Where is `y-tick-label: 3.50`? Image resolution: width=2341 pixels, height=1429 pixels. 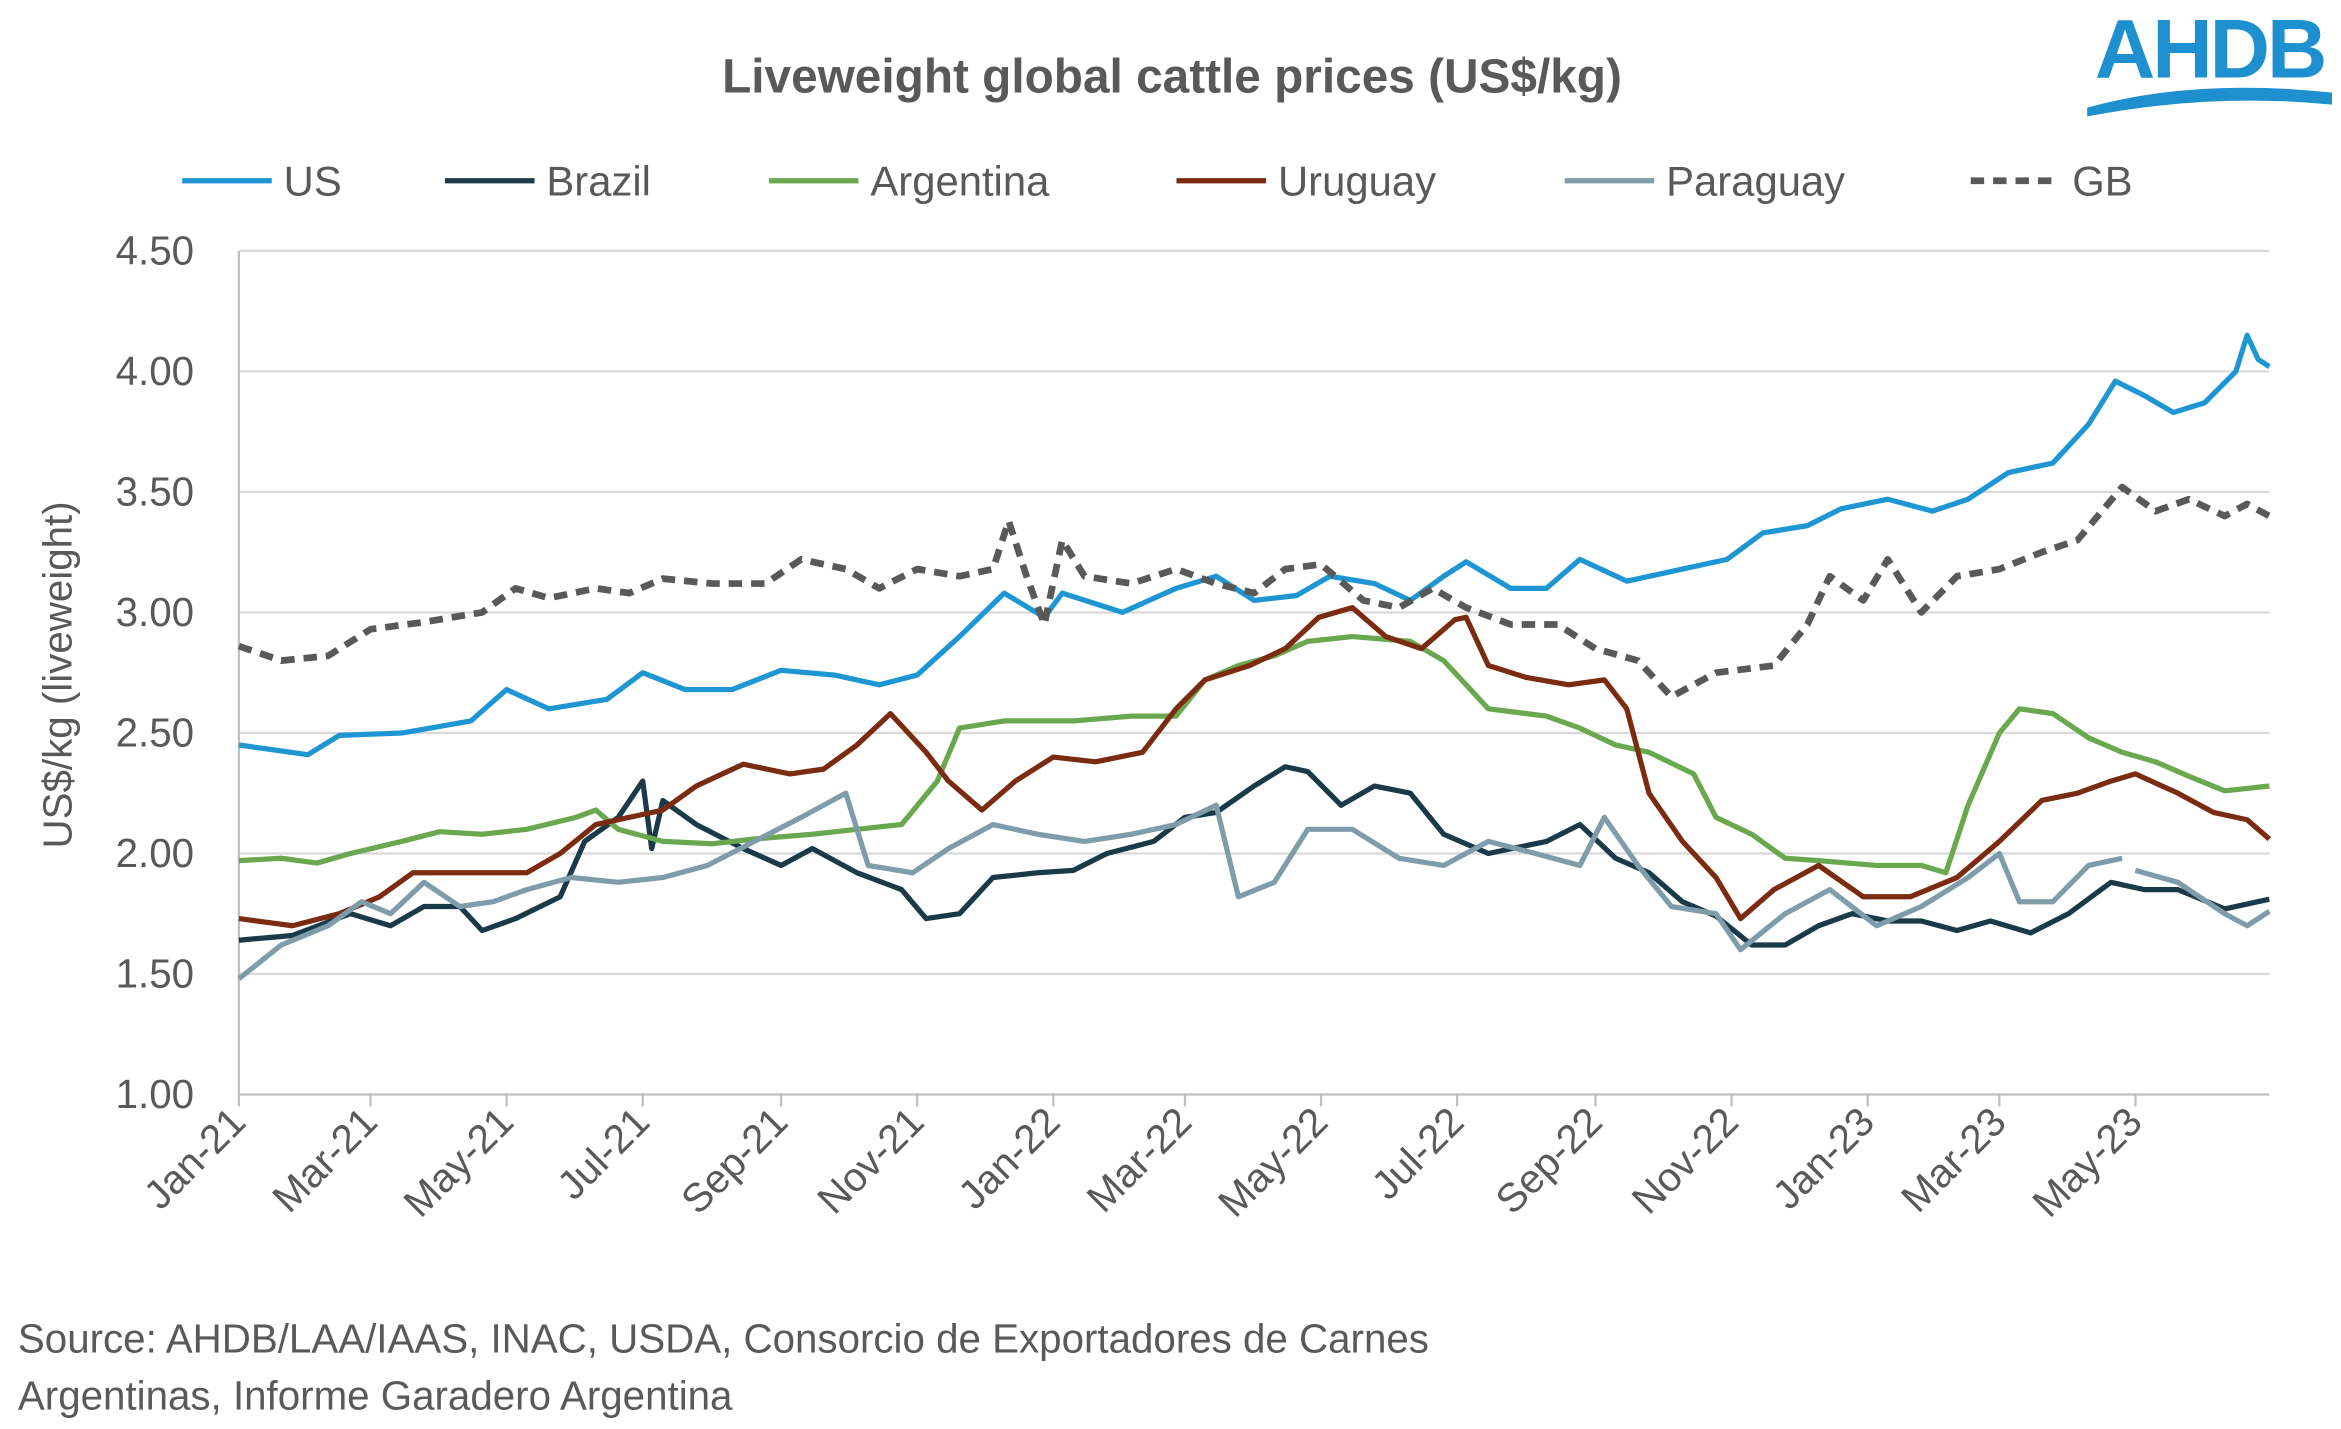
y-tick-label: 3.50 is located at coordinates (155, 491).